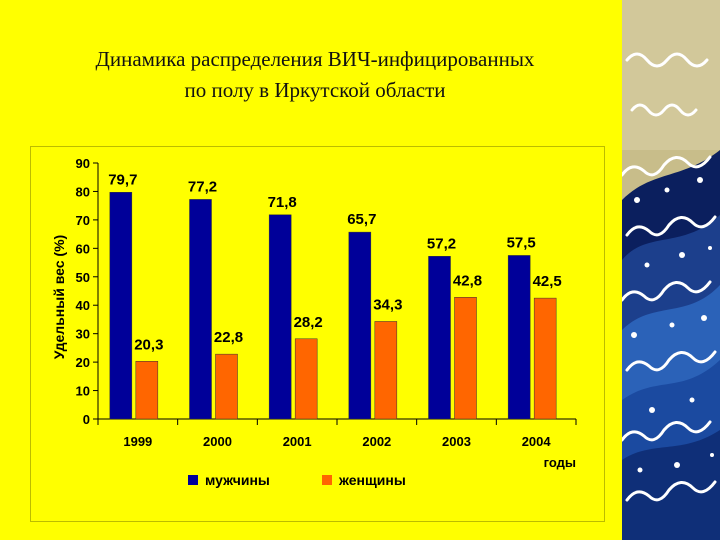 This screenshot has width=720, height=540. What do you see at coordinates (282, 202) in the screenshot?
I see `data-label: 71,8` at bounding box center [282, 202].